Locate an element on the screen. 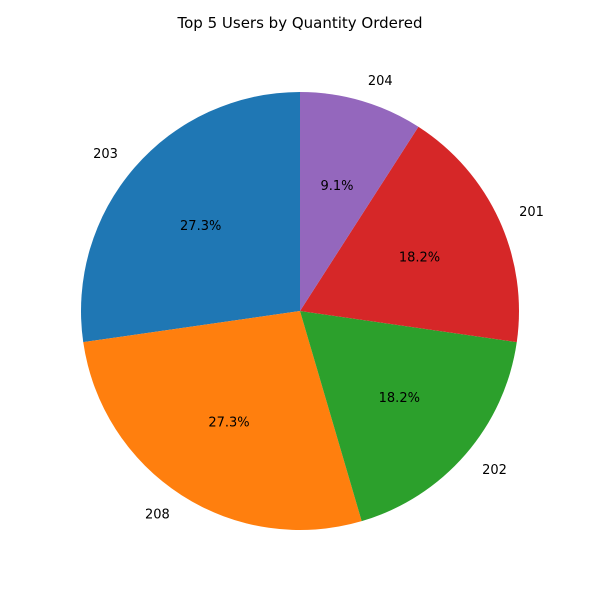 This screenshot has height=600, width=600. slice-percent-203: 27.3% is located at coordinates (200, 226).